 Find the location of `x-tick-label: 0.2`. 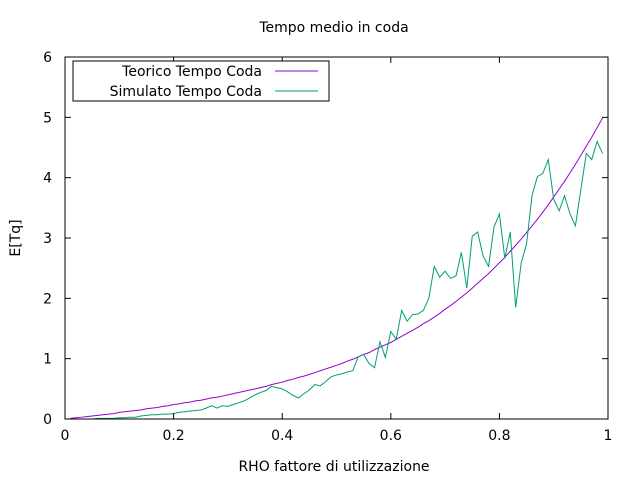

x-tick-label: 0.2 is located at coordinates (173, 436).